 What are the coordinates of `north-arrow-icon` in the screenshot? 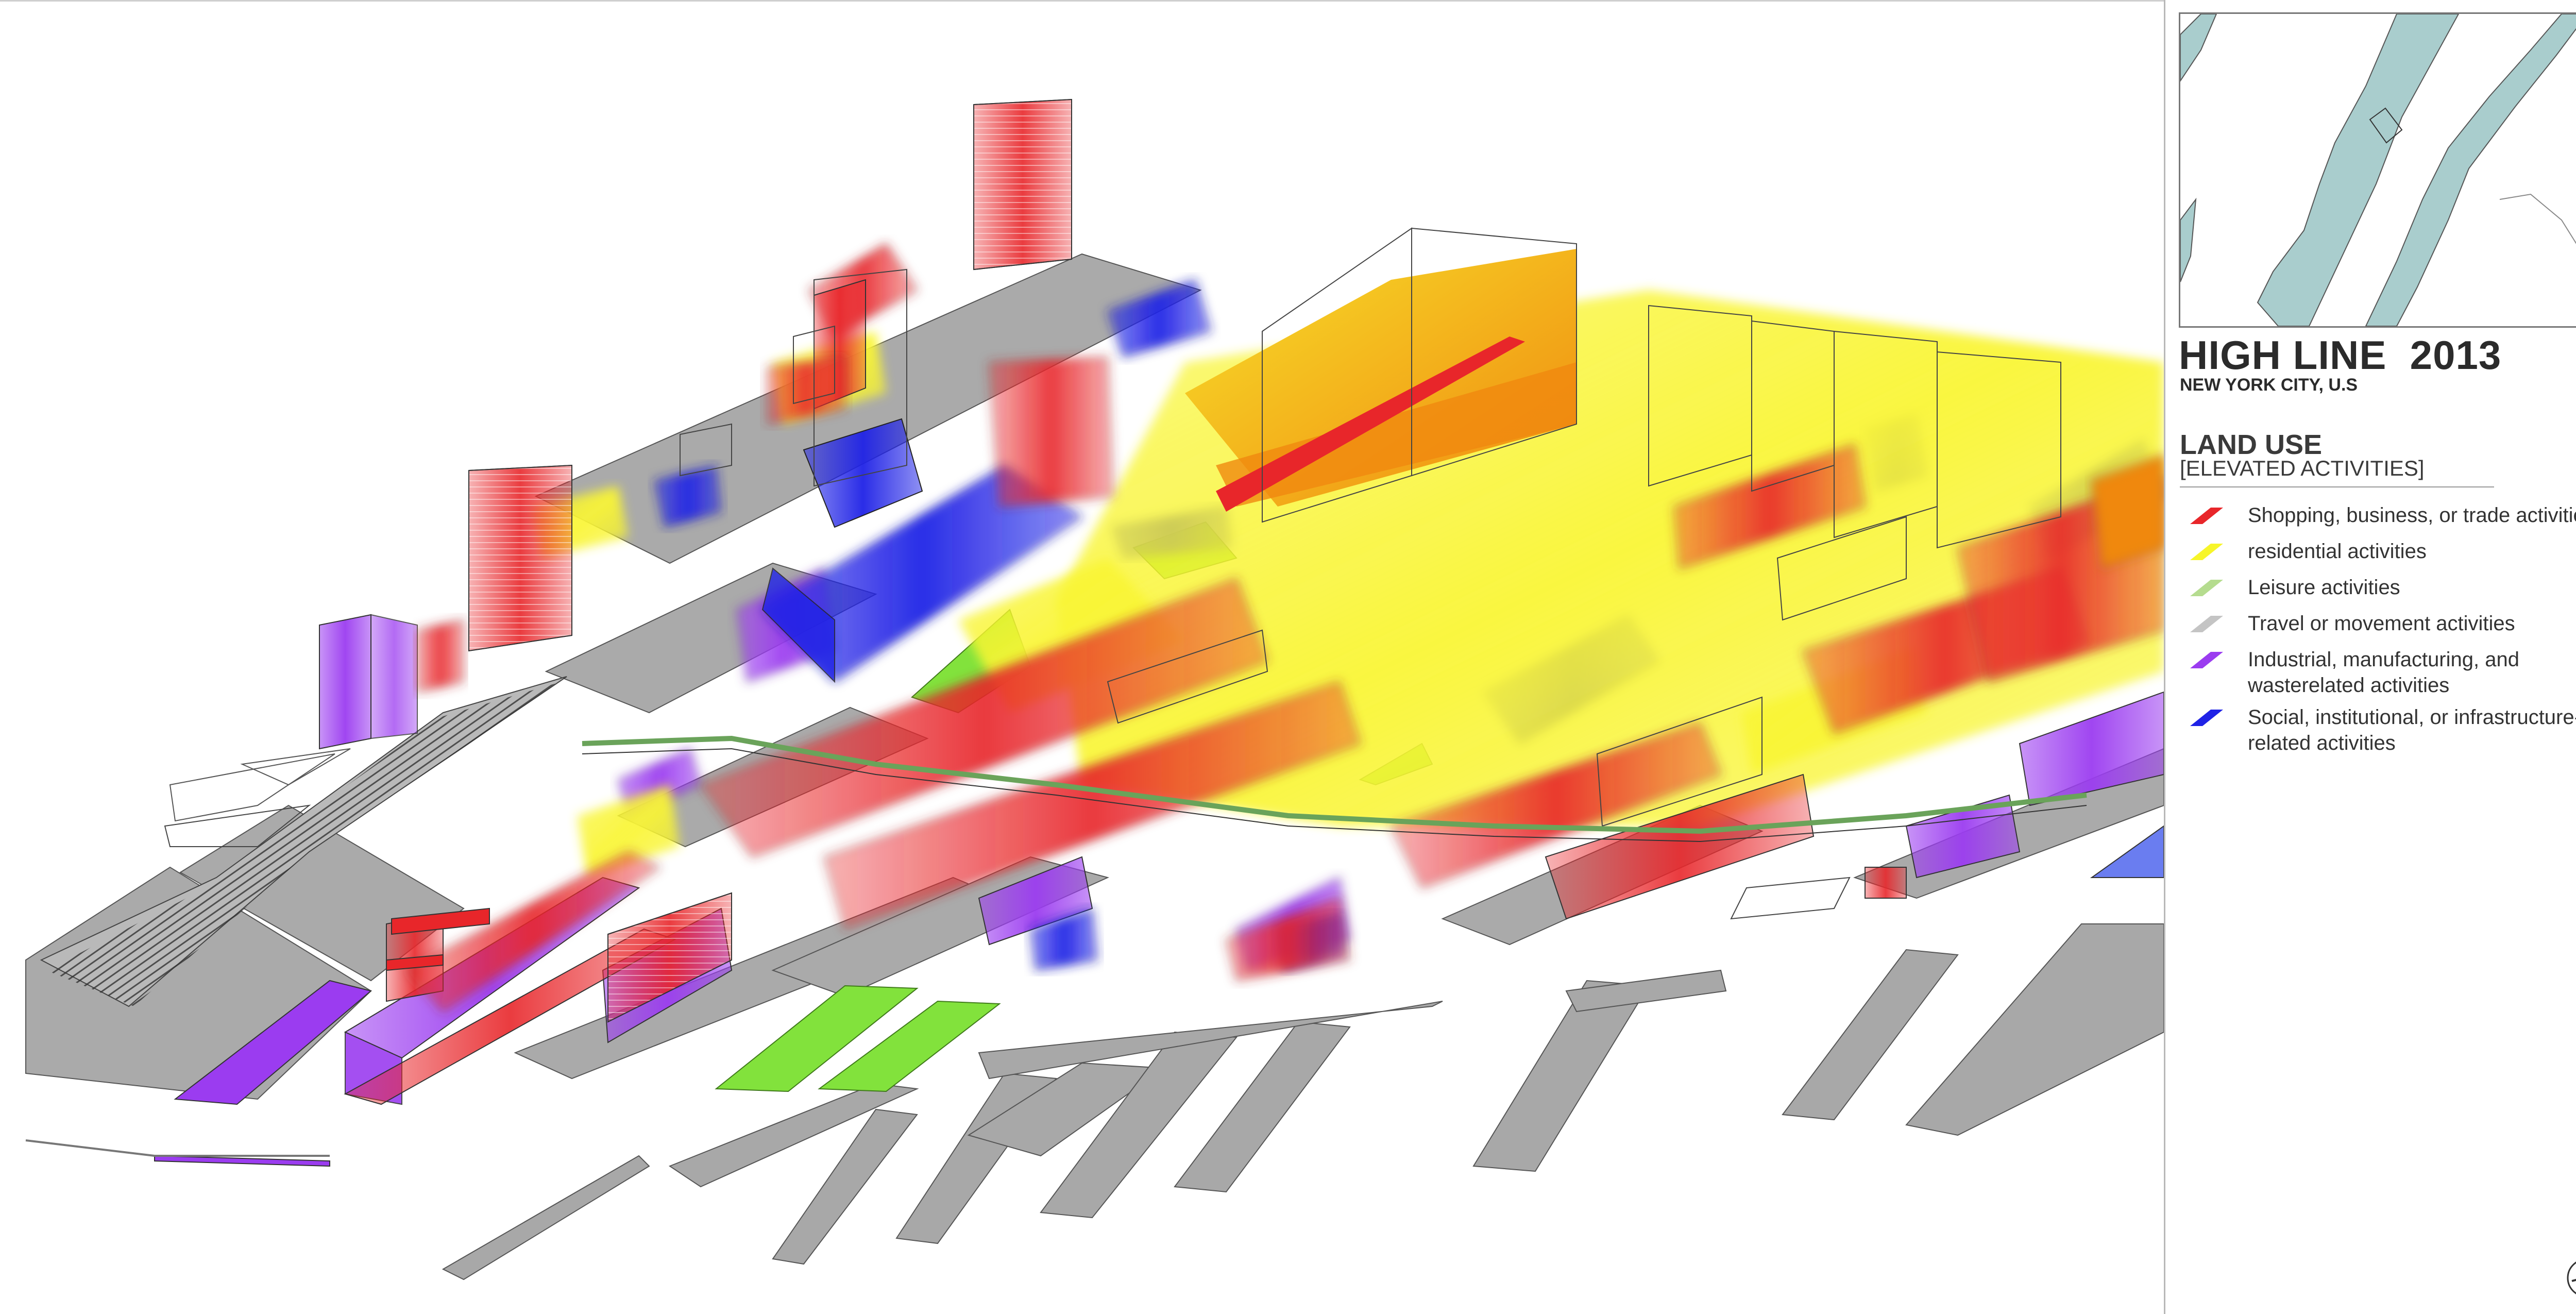 It's located at (2571, 1277).